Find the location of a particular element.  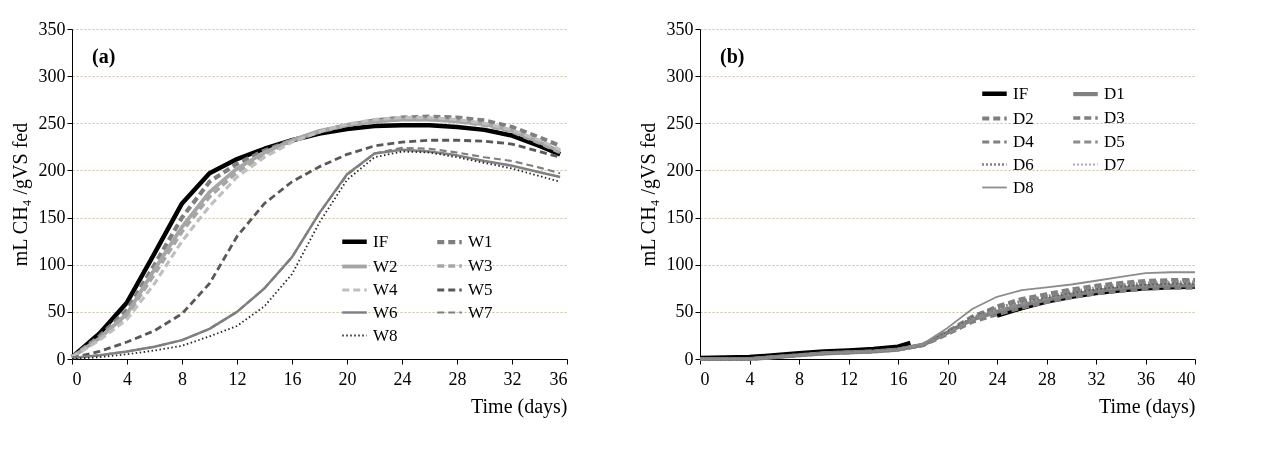

legend-label: D6 is located at coordinates (1023, 164).